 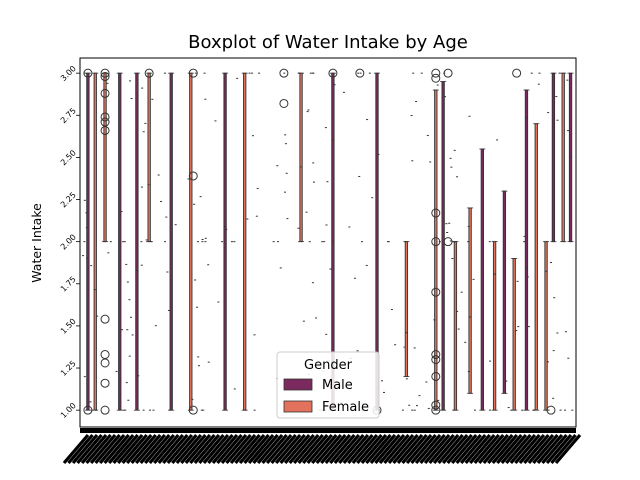 I want to click on x-tick-band, so click(x=328, y=430).